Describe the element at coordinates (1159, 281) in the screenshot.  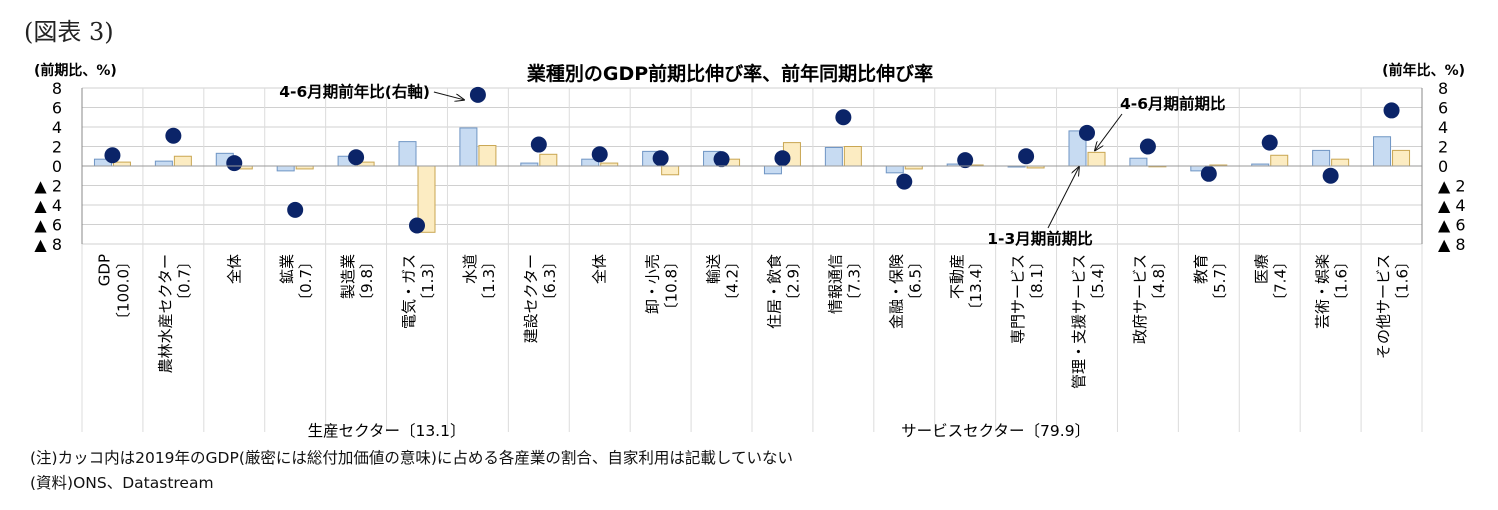
I see `category-share: 〔4.8〕` at that location.